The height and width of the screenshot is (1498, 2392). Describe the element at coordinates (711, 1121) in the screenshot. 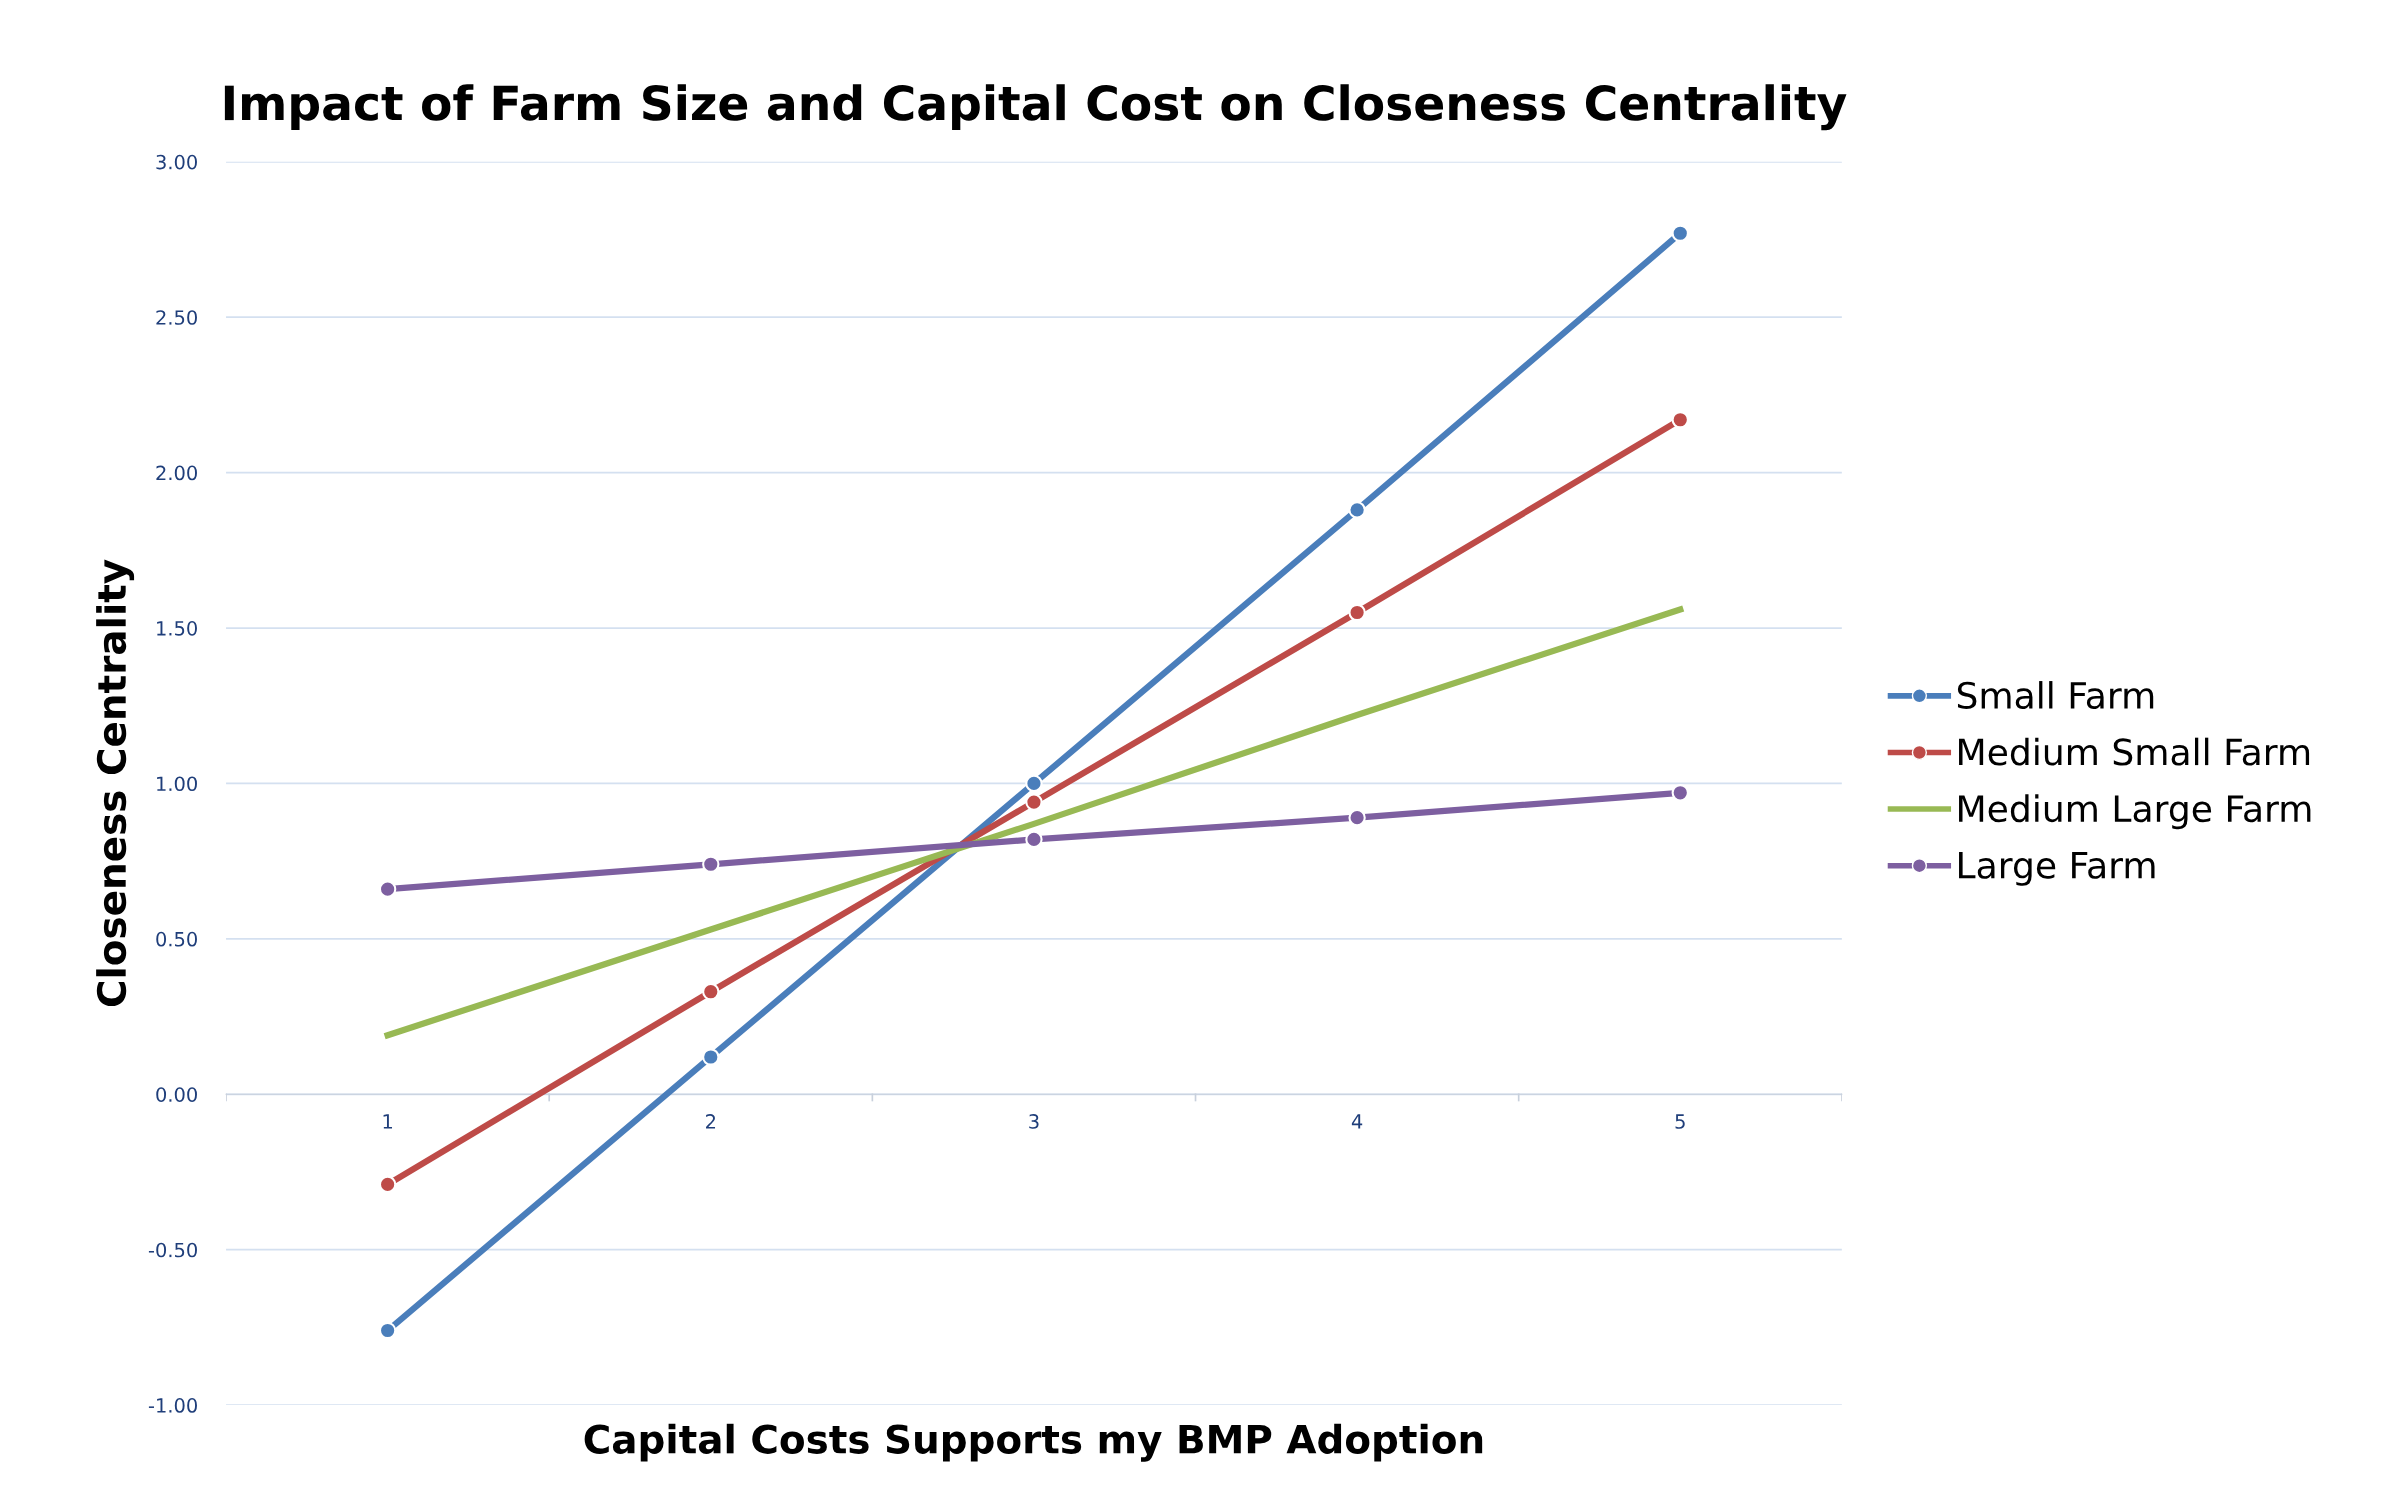

I see `x-tick-label: 2` at that location.